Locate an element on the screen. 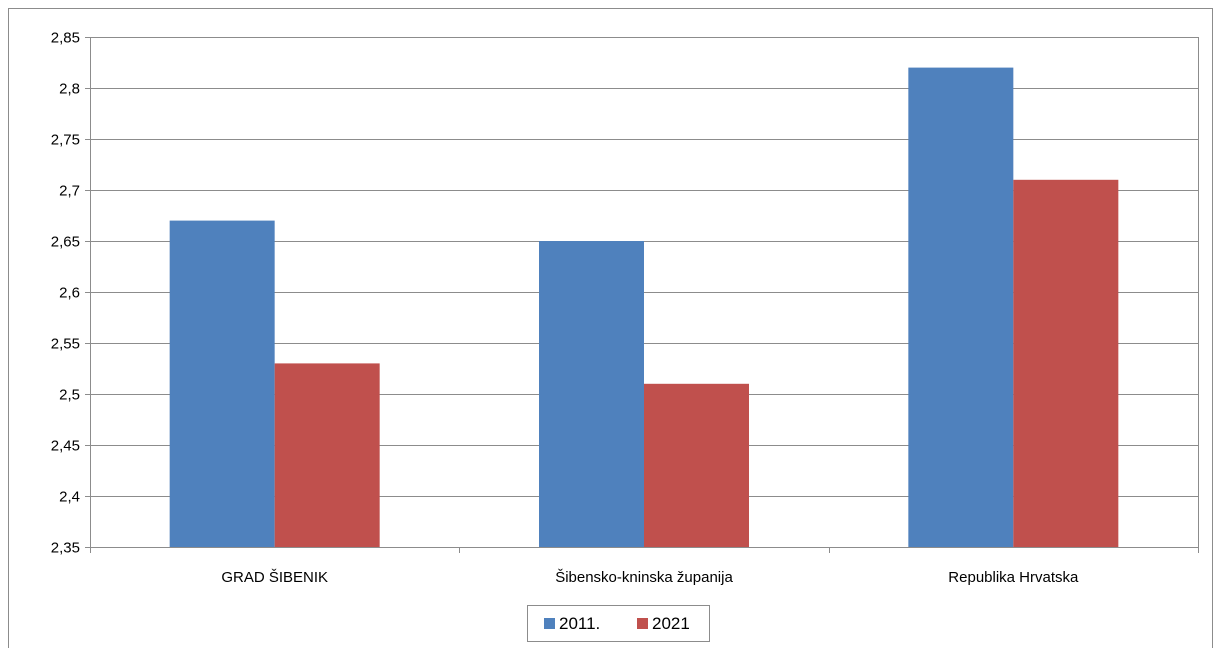 Image resolution: width=1216 pixels, height=650 pixels. x-tick-label: Republika Hrvatska is located at coordinates (1013, 577).